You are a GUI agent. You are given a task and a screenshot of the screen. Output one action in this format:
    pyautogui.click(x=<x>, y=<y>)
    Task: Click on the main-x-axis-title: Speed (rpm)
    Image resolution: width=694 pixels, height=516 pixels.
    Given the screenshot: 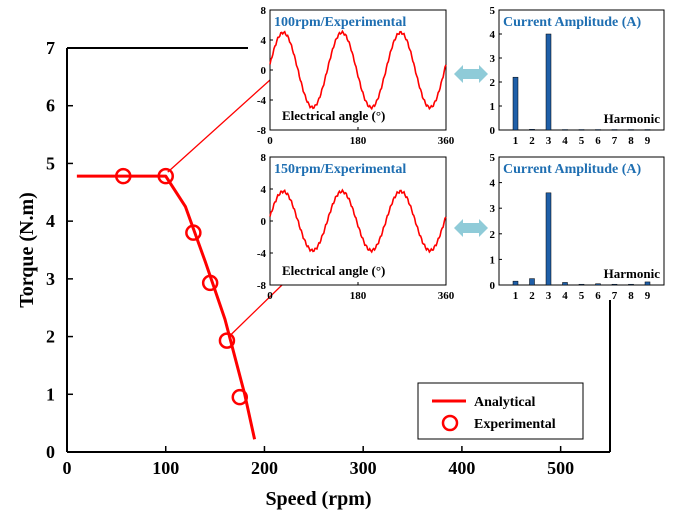 What is the action you would take?
    pyautogui.click(x=318, y=499)
    